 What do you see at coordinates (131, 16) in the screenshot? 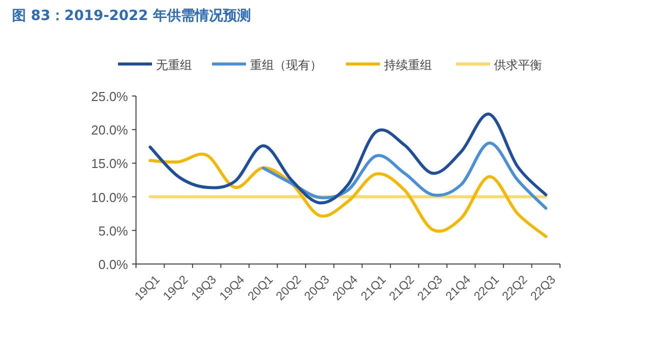
I see `chart-title: 图 83：2019-2022 年供需情况预测` at bounding box center [131, 16].